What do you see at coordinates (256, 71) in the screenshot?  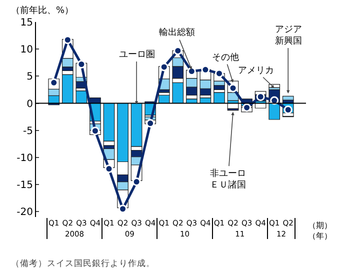 I see `series-label: アメリカ` at bounding box center [256, 71].